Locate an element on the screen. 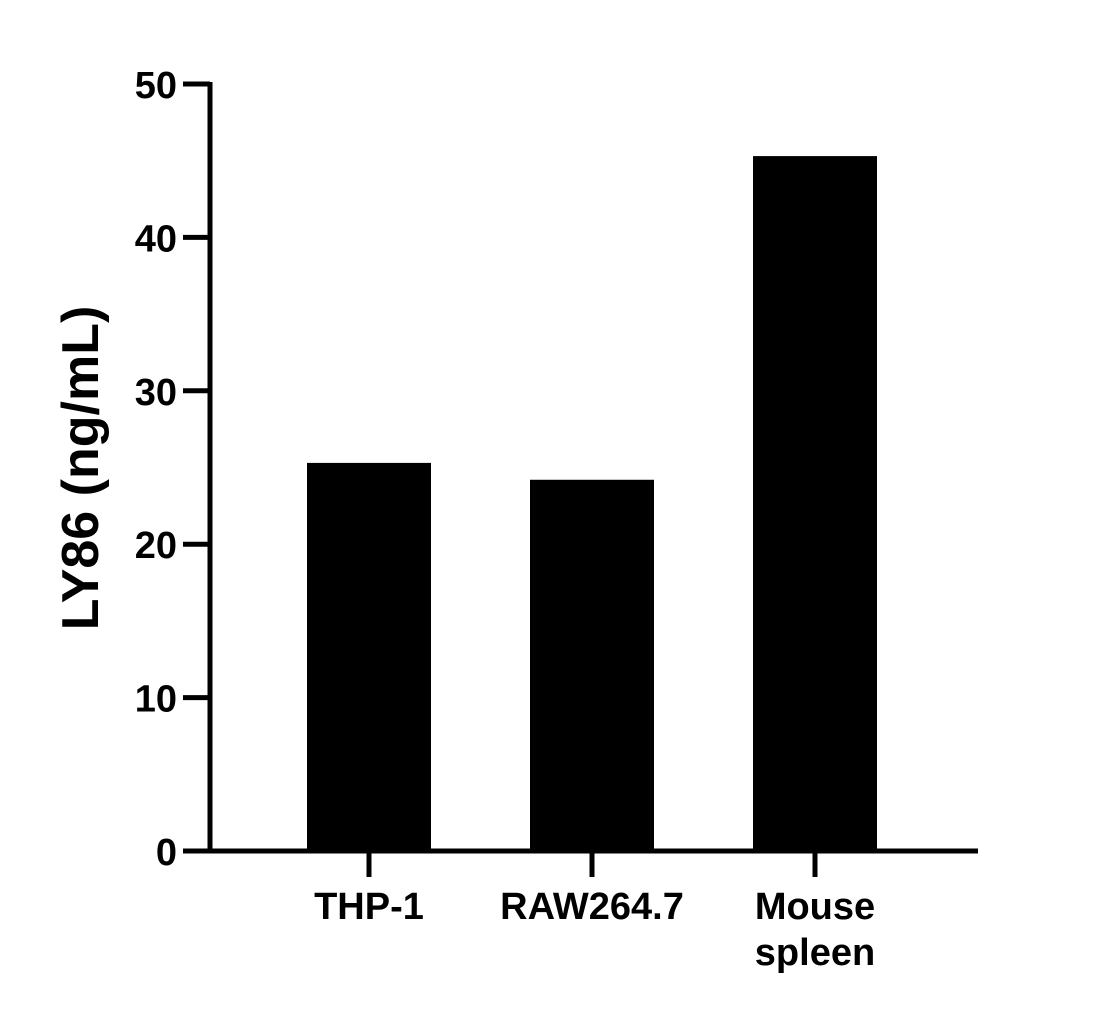 This screenshot has width=1114, height=1013. x-tick-label-thp-1: THP-1 is located at coordinates (369, 907).